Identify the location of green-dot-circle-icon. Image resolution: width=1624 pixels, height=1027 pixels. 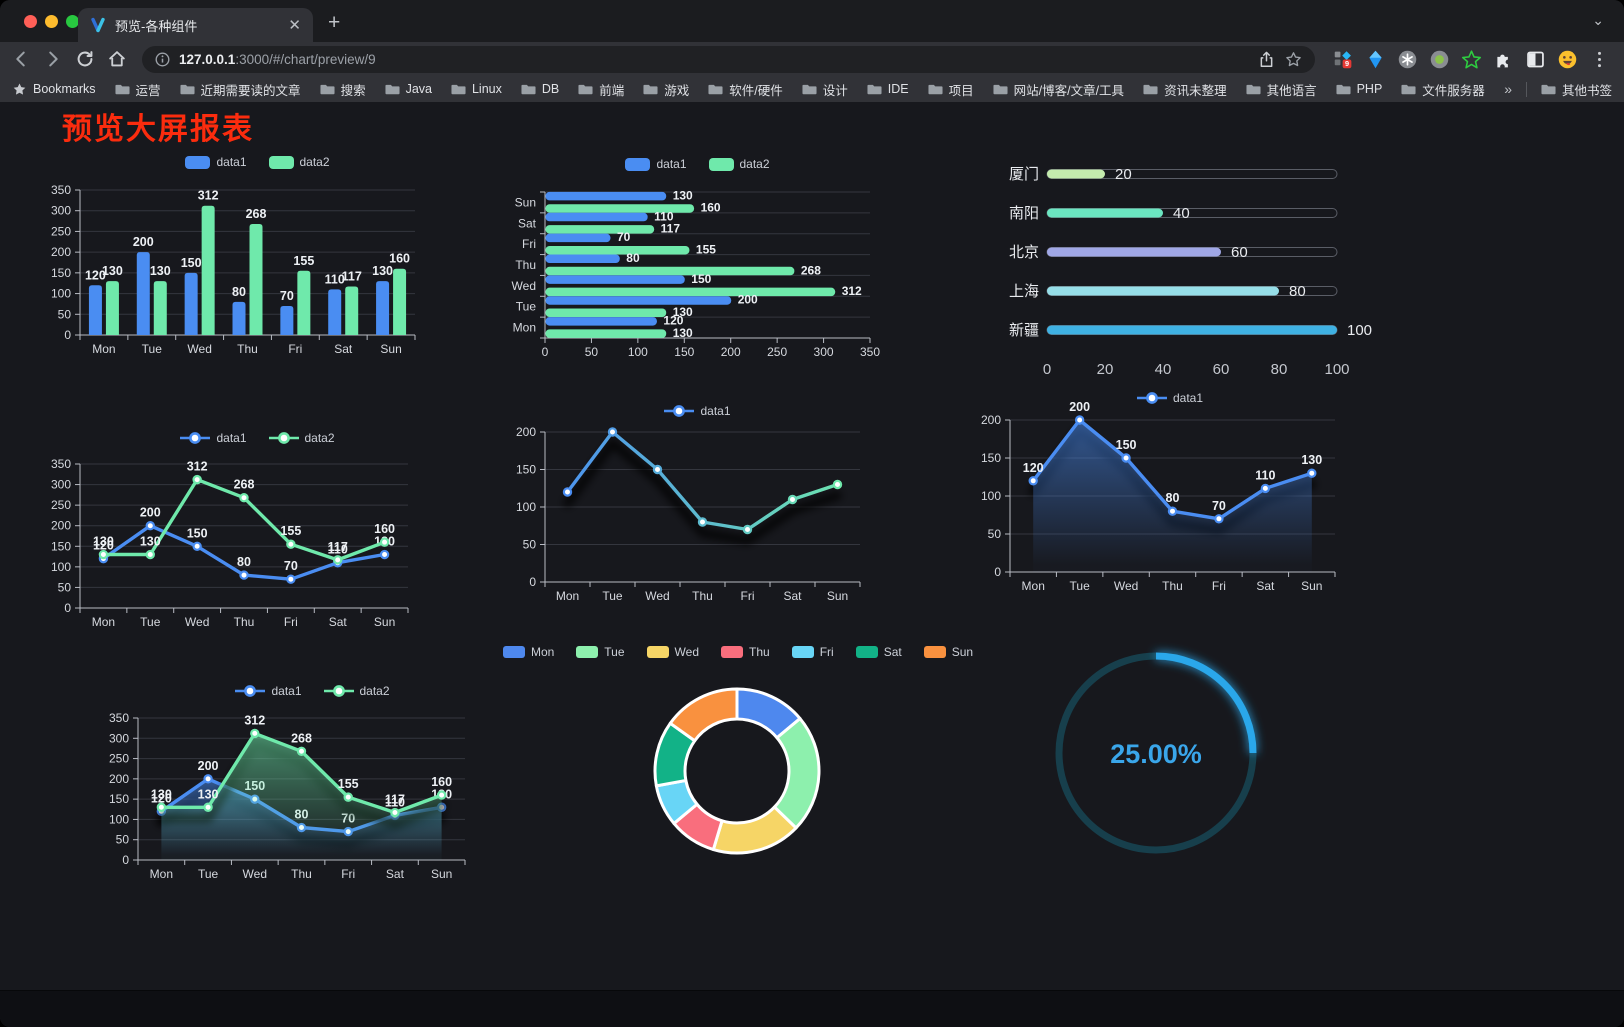
(1439, 59).